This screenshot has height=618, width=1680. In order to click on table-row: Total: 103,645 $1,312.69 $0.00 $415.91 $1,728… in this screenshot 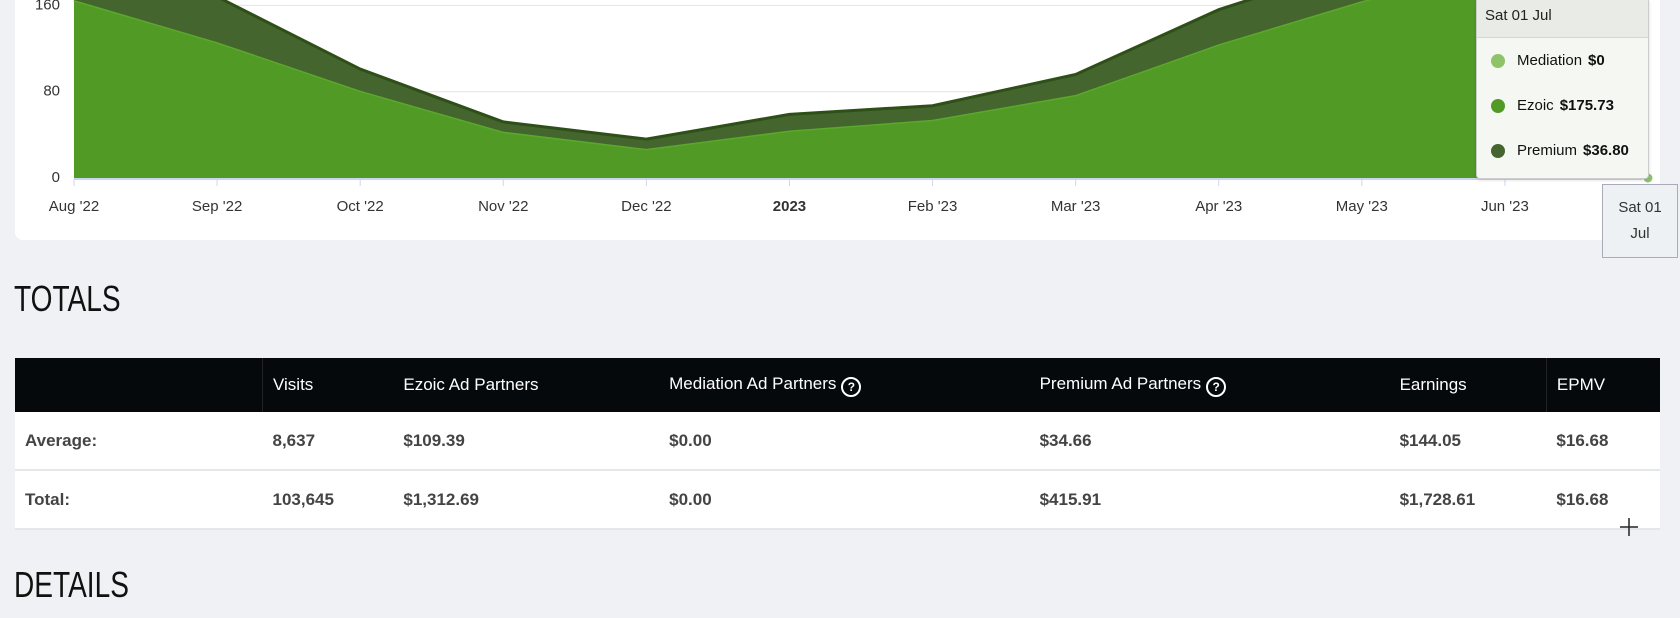, I will do `click(837, 500)`.